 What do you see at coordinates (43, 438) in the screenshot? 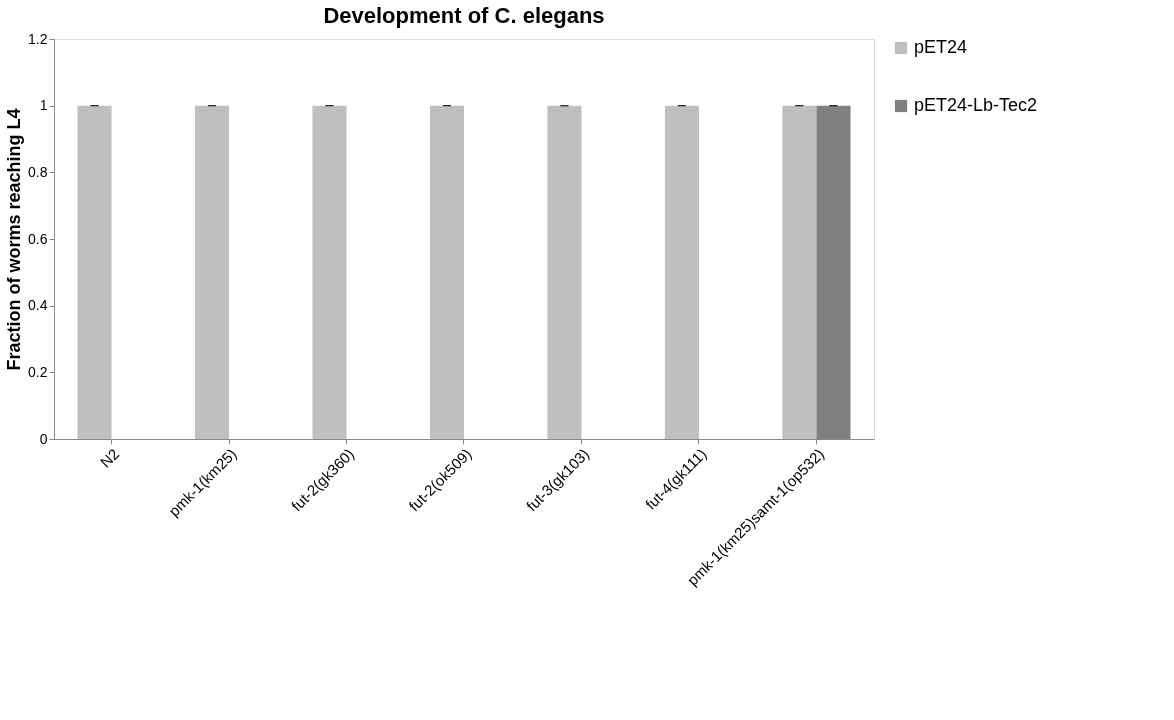
I see `y-tick-label: 0` at bounding box center [43, 438].